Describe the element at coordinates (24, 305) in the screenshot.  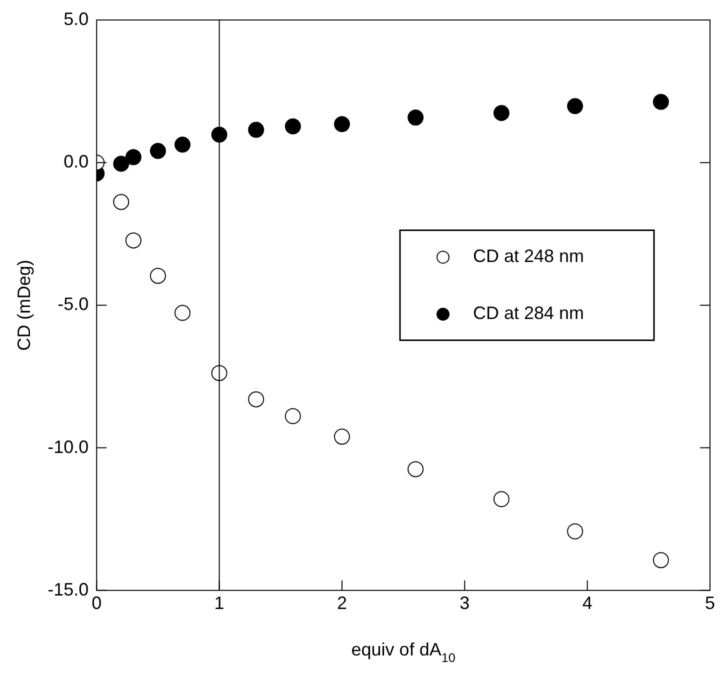
I see `y-axis-title: CD (mDeg)` at that location.